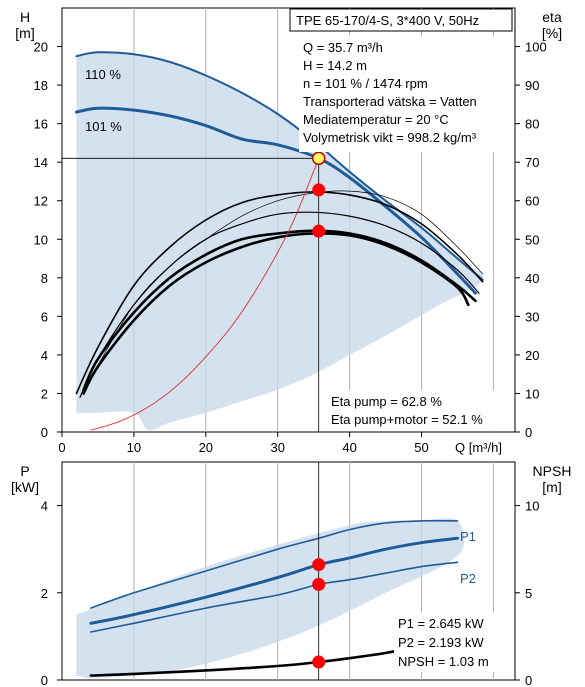 The image size is (585, 687). I want to click on y-axis-unit-m: [m], so click(24, 33).